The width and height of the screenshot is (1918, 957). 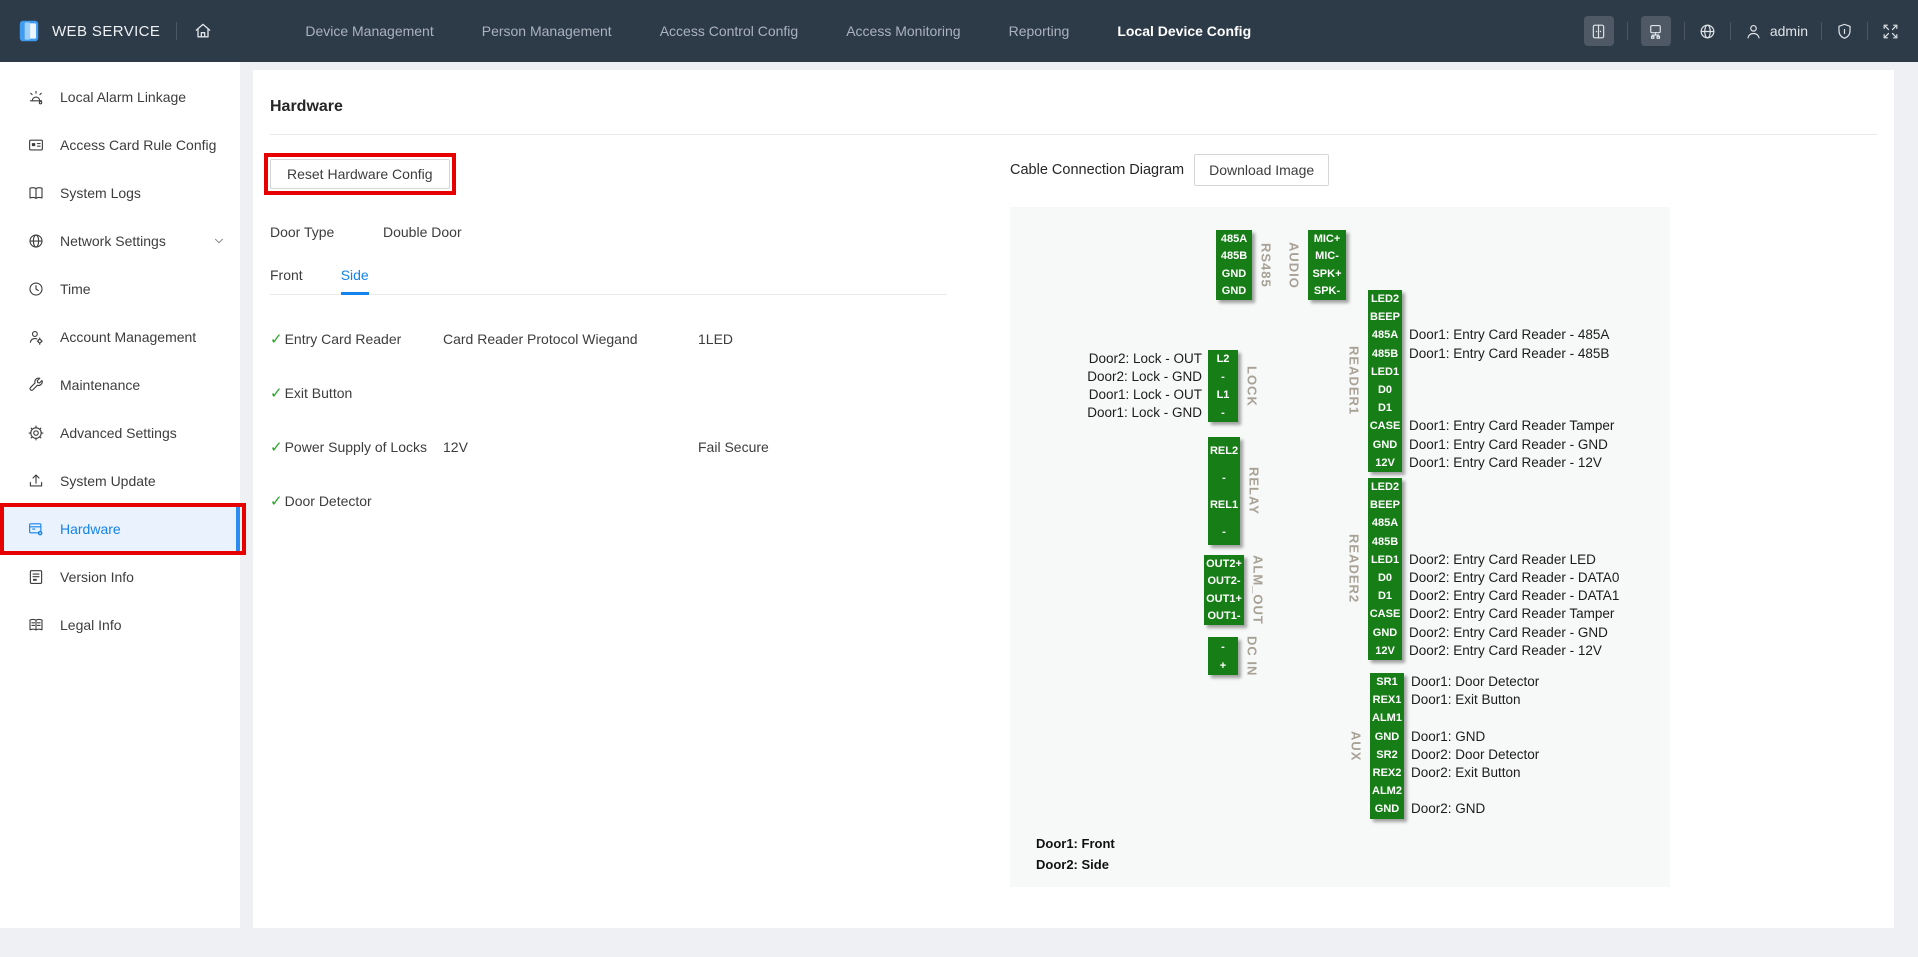 What do you see at coordinates (1223, 395) in the screenshot?
I see `pin-lock-l1: L1` at bounding box center [1223, 395].